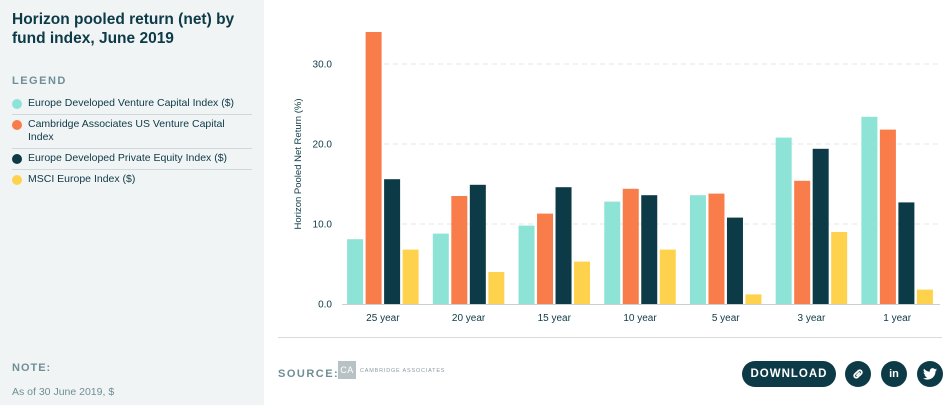 The width and height of the screenshot is (948, 405). I want to click on x-tick-label: 3 year, so click(812, 318).